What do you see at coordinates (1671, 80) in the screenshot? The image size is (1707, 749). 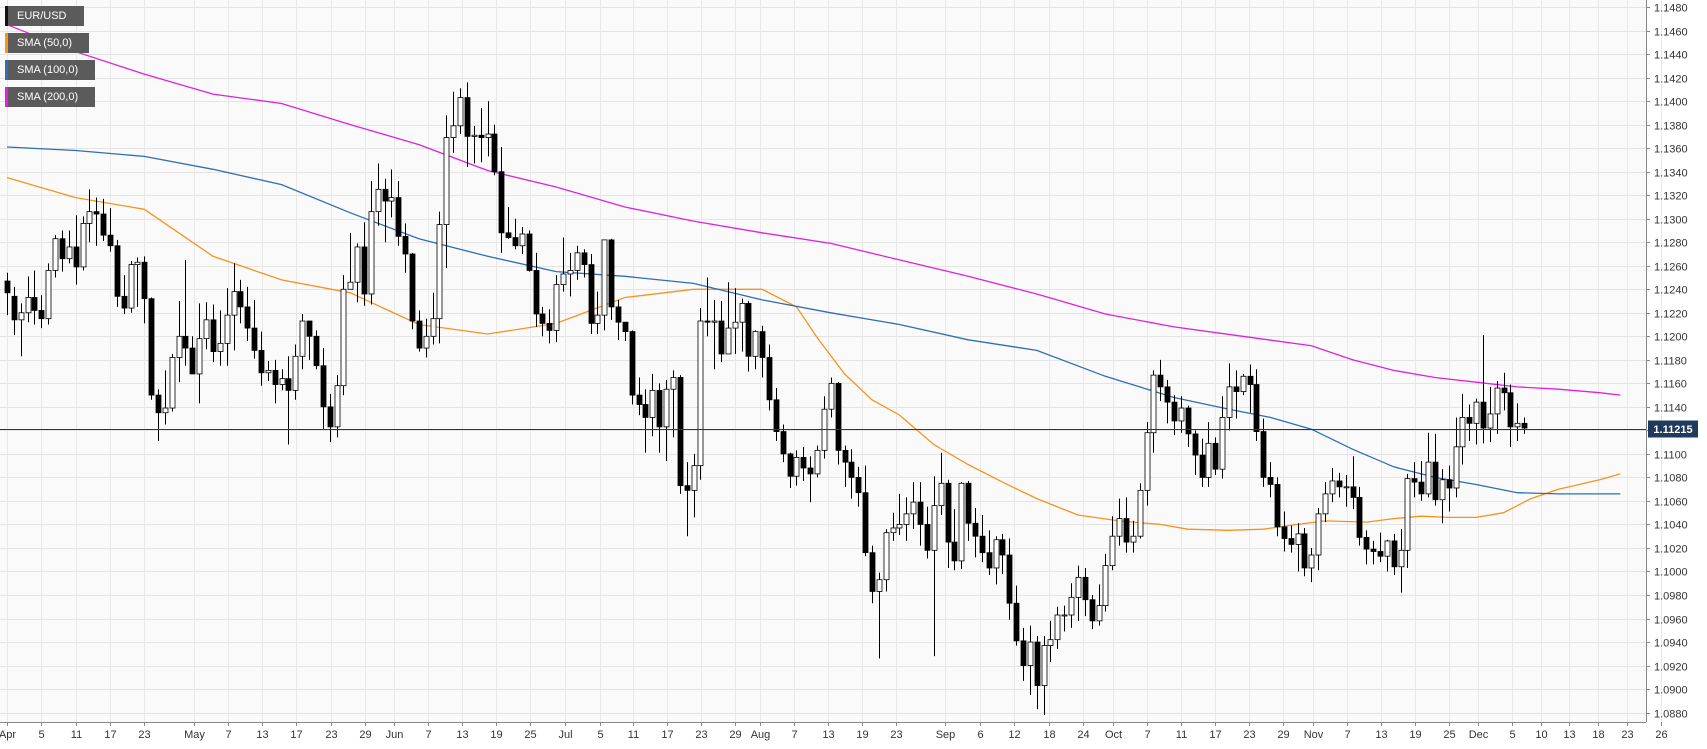 I see `y-tick-label: 1.1420` at bounding box center [1671, 80].